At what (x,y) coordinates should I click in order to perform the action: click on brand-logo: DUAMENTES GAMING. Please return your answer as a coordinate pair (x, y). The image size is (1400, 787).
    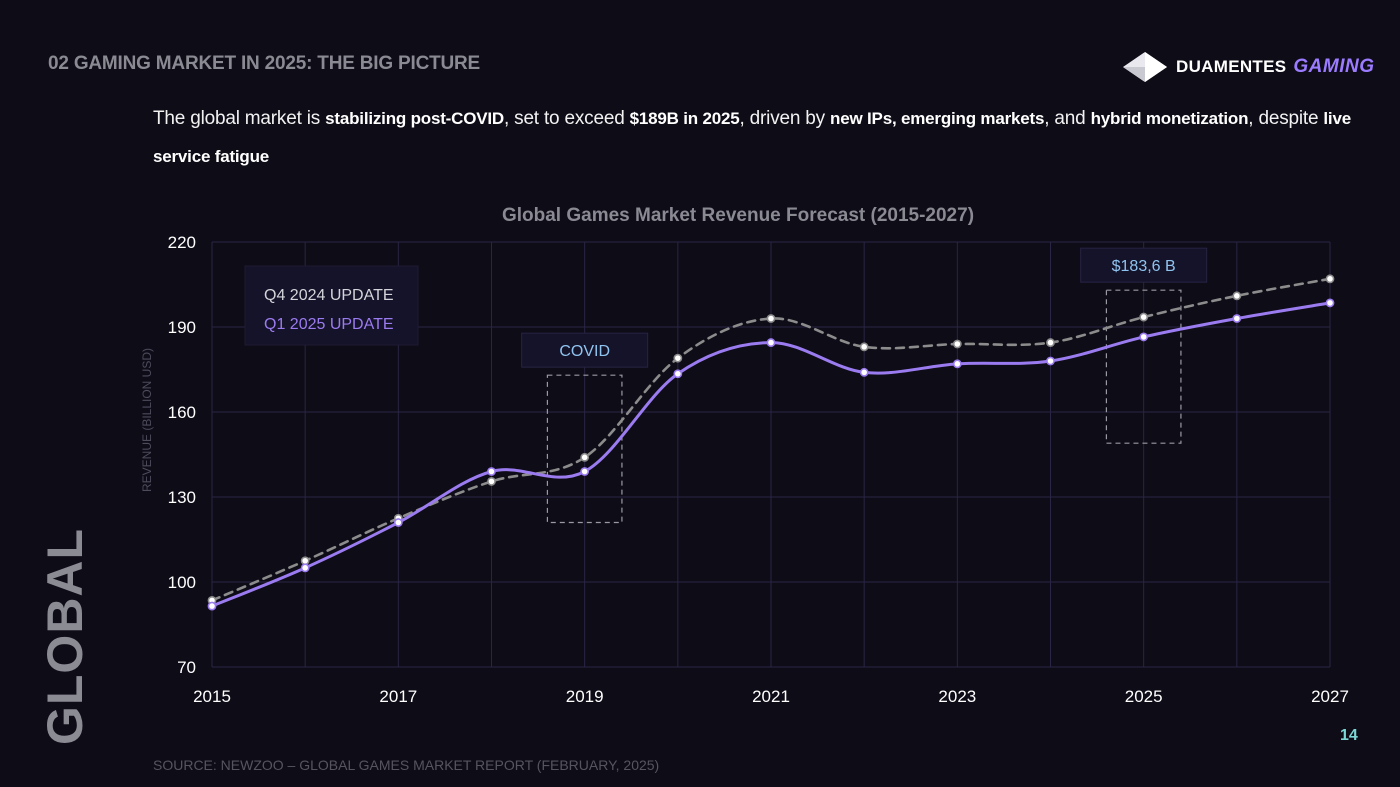
    Looking at the image, I should click on (1248, 67).